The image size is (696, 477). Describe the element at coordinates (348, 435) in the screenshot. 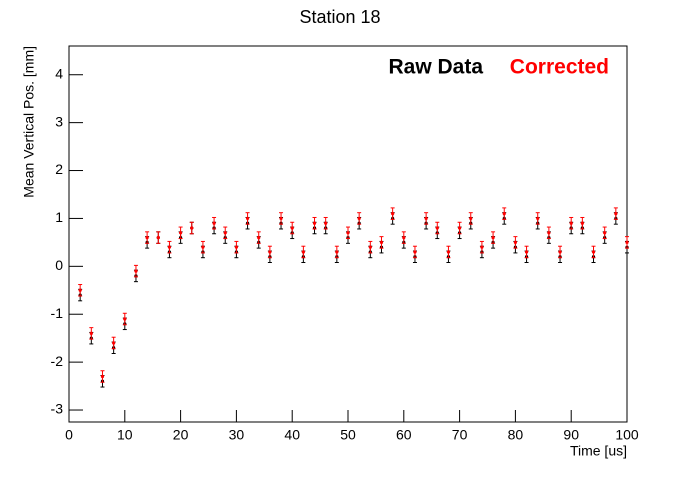

I see `x-tick-label: 50` at that location.